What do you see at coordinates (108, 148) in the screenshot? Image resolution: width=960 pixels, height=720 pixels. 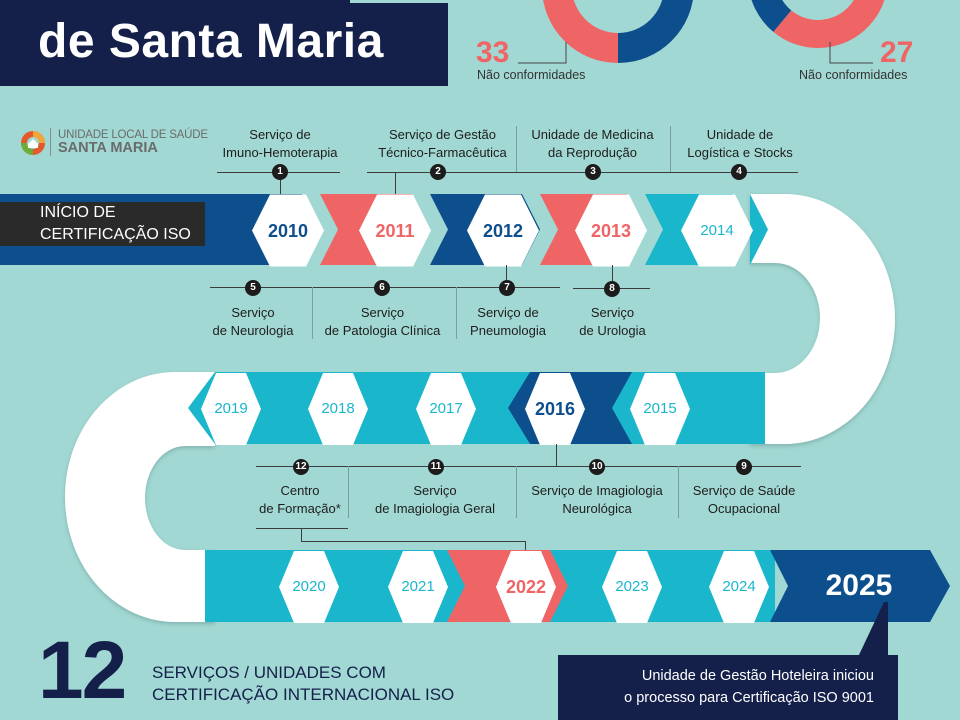 I see `logo-line2: SANTA MARIA` at bounding box center [108, 148].